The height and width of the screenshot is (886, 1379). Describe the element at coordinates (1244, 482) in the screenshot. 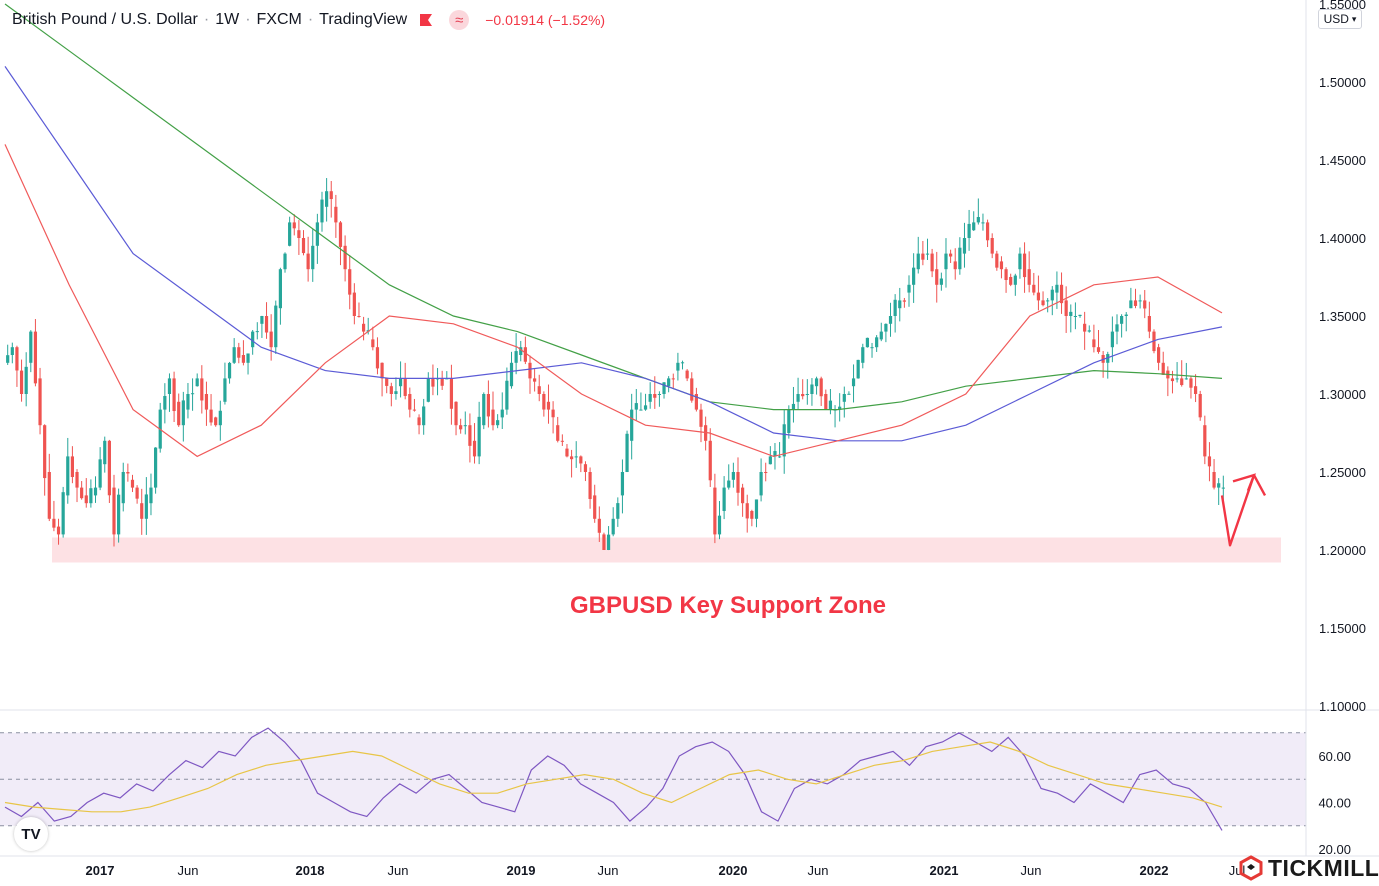

I see `projection-arrow-head` at that location.